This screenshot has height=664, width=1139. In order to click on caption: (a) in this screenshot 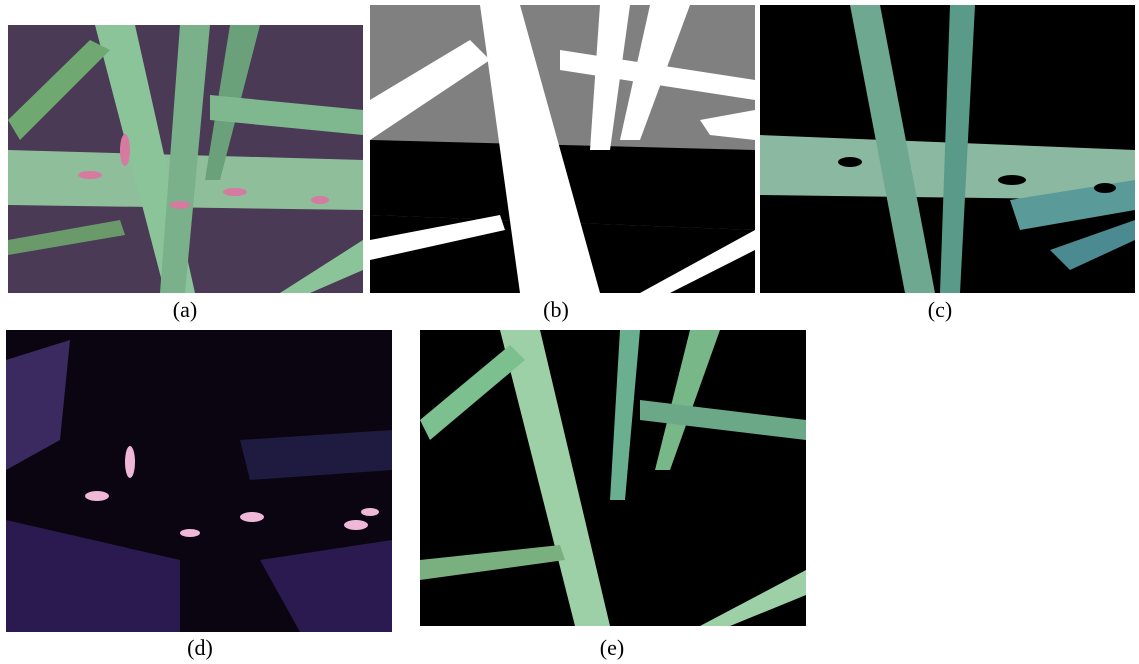, I will do `click(185, 309)`.